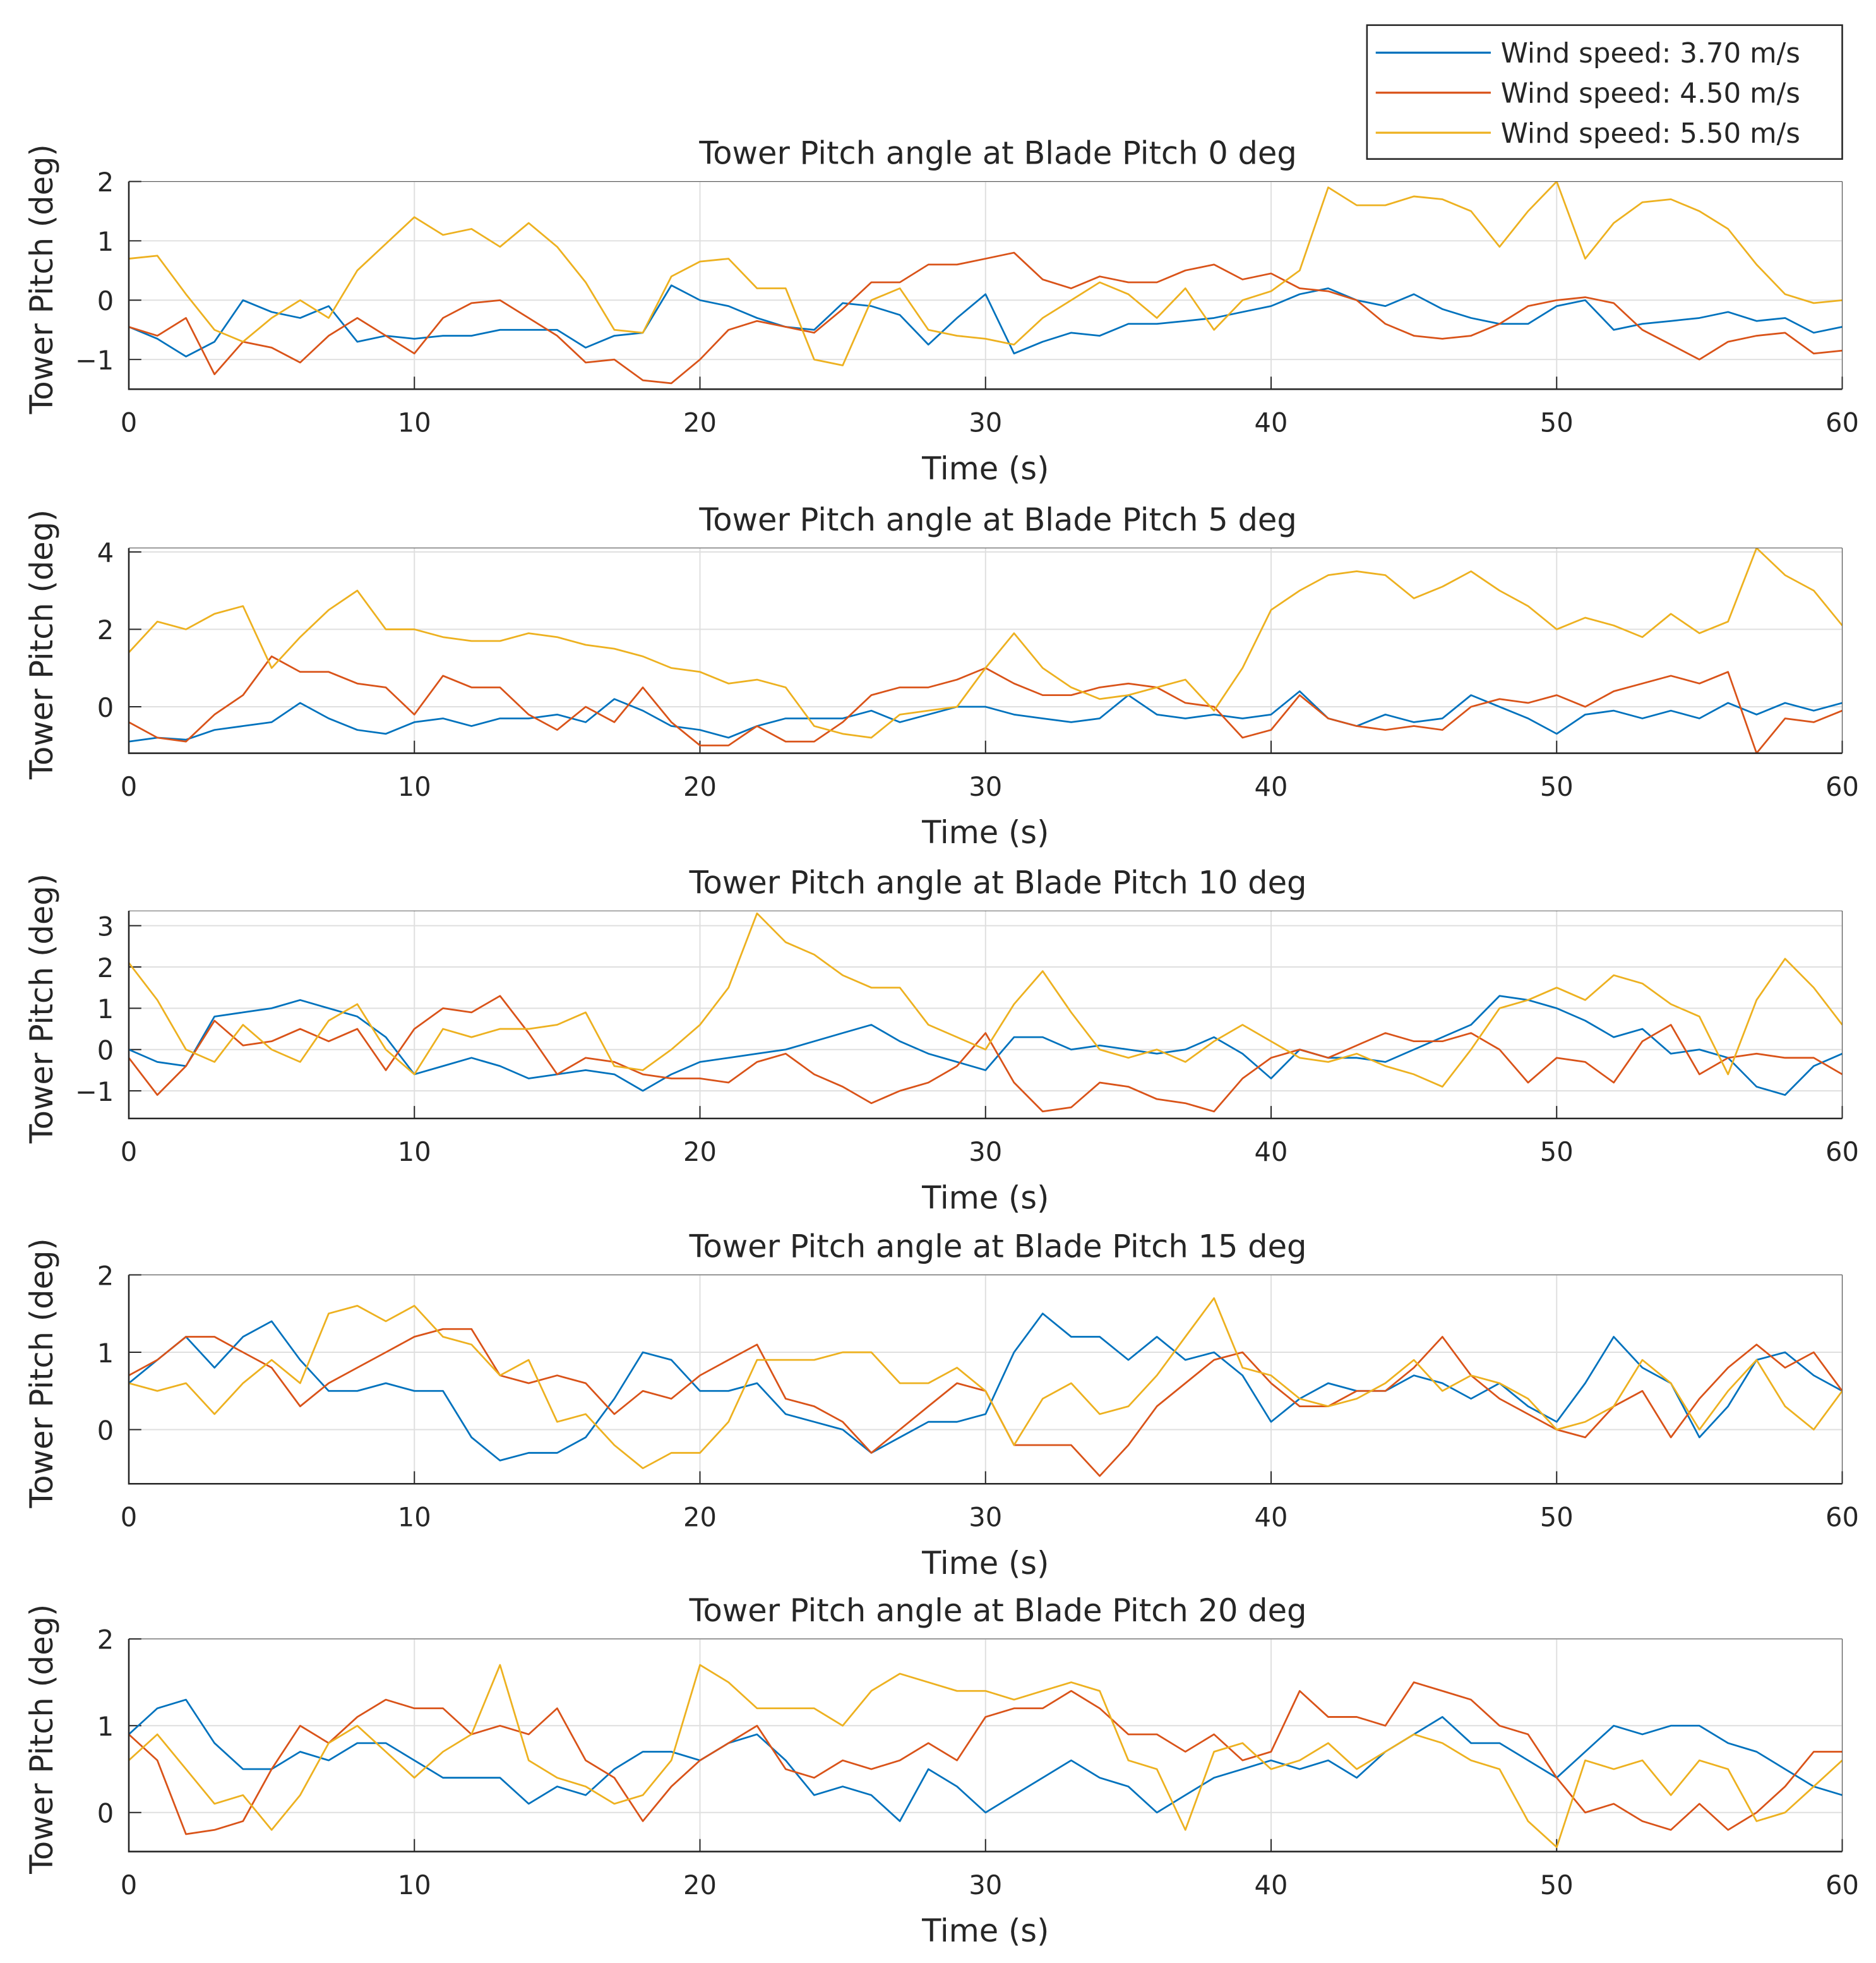 This screenshot has height=1963, width=1876. Describe the element at coordinates (1651, 54) in the screenshot. I see `legend-label-3.70: Wind speed: 3.70 m/s` at that location.